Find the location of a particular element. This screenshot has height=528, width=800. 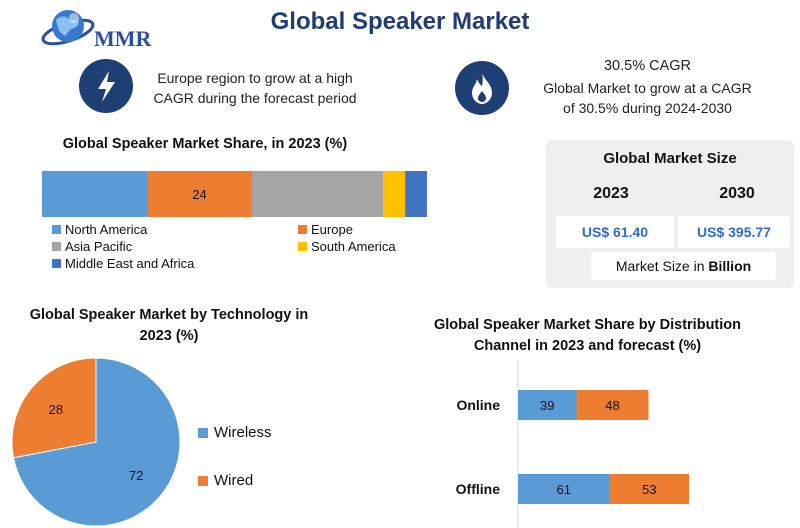

legend-swatch-middle-east-africa is located at coordinates (56, 263).